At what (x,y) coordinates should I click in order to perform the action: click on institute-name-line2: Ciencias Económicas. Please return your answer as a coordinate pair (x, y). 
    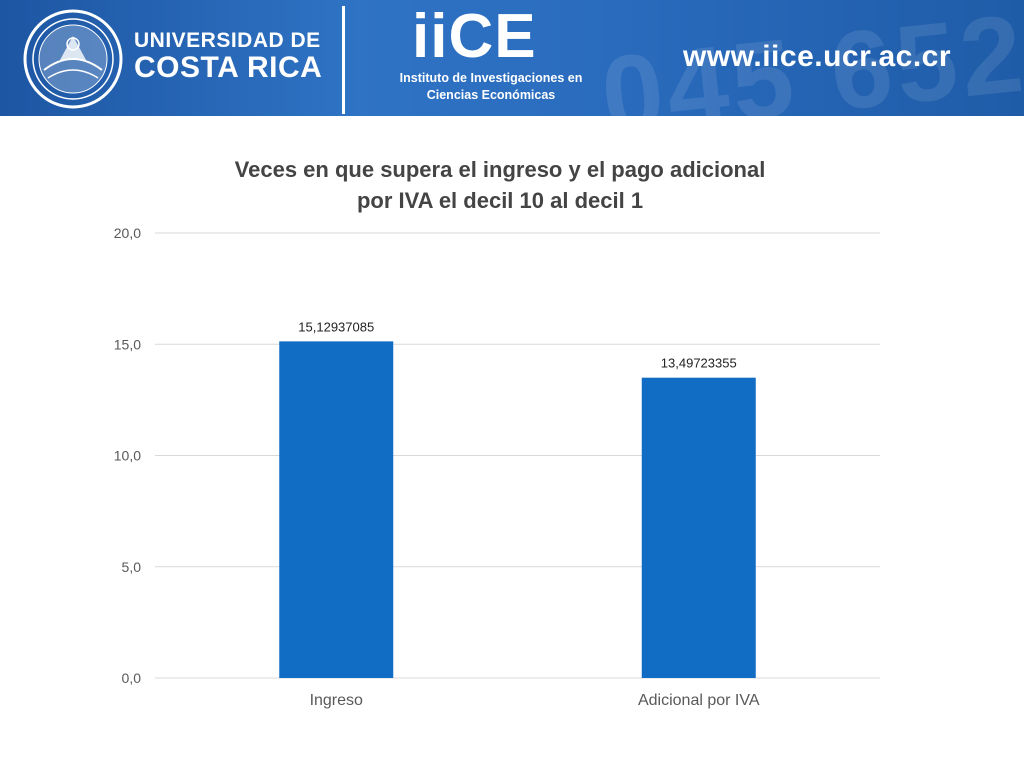
    Looking at the image, I should click on (491, 95).